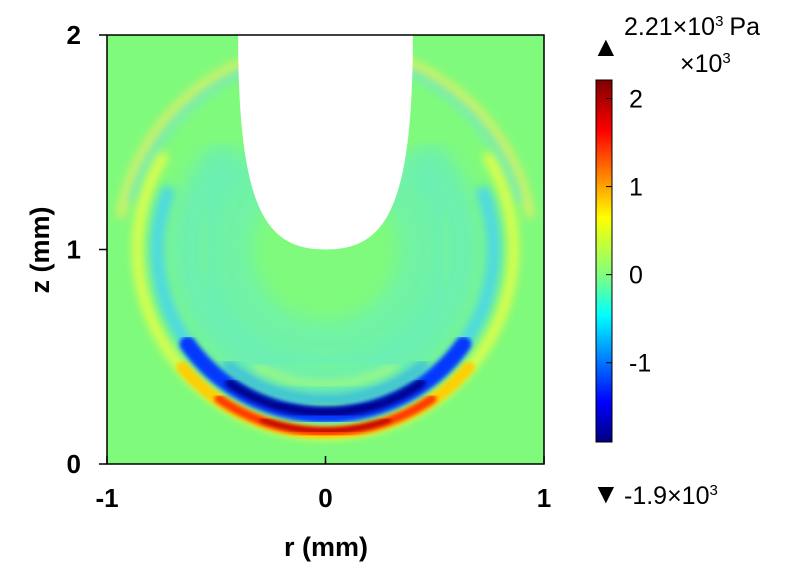  I want to click on x-tick-label: -1, so click(106, 498).